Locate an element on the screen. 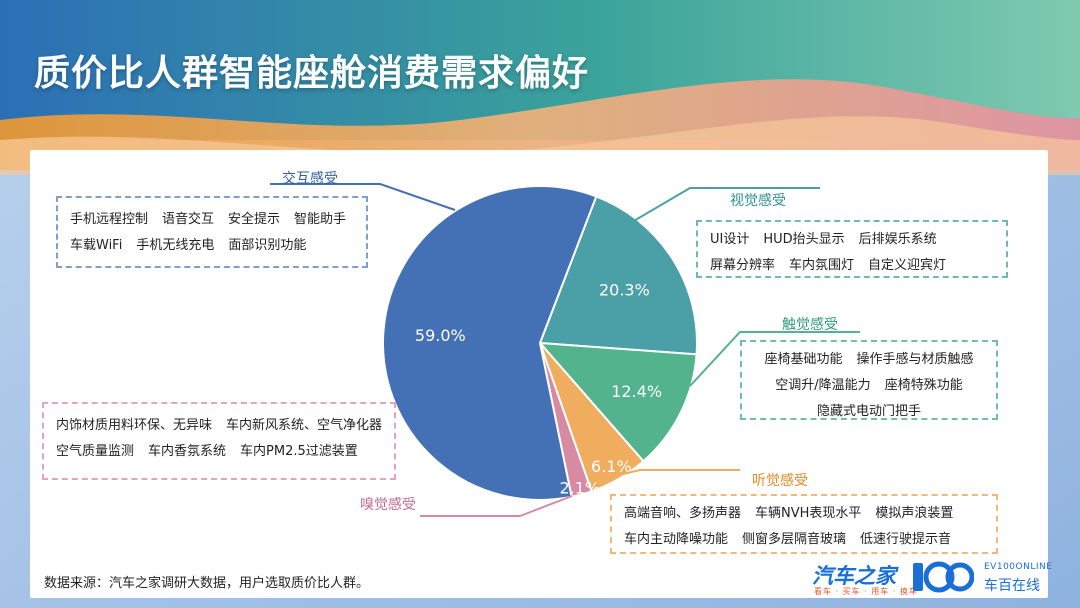  feature-item: 操作手感与材质触感 is located at coordinates (915, 359).